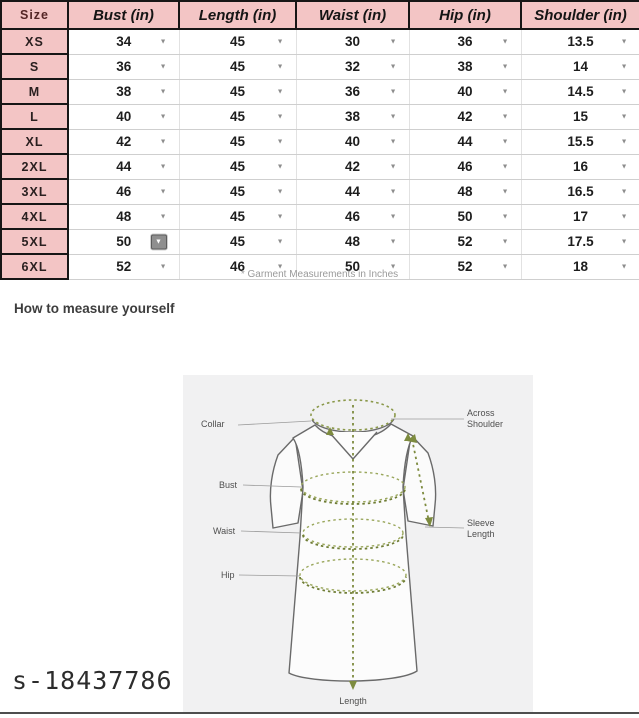 Image resolution: width=639 pixels, height=718 pixels. I want to click on bust-cell: 38 ▼, so click(124, 91).